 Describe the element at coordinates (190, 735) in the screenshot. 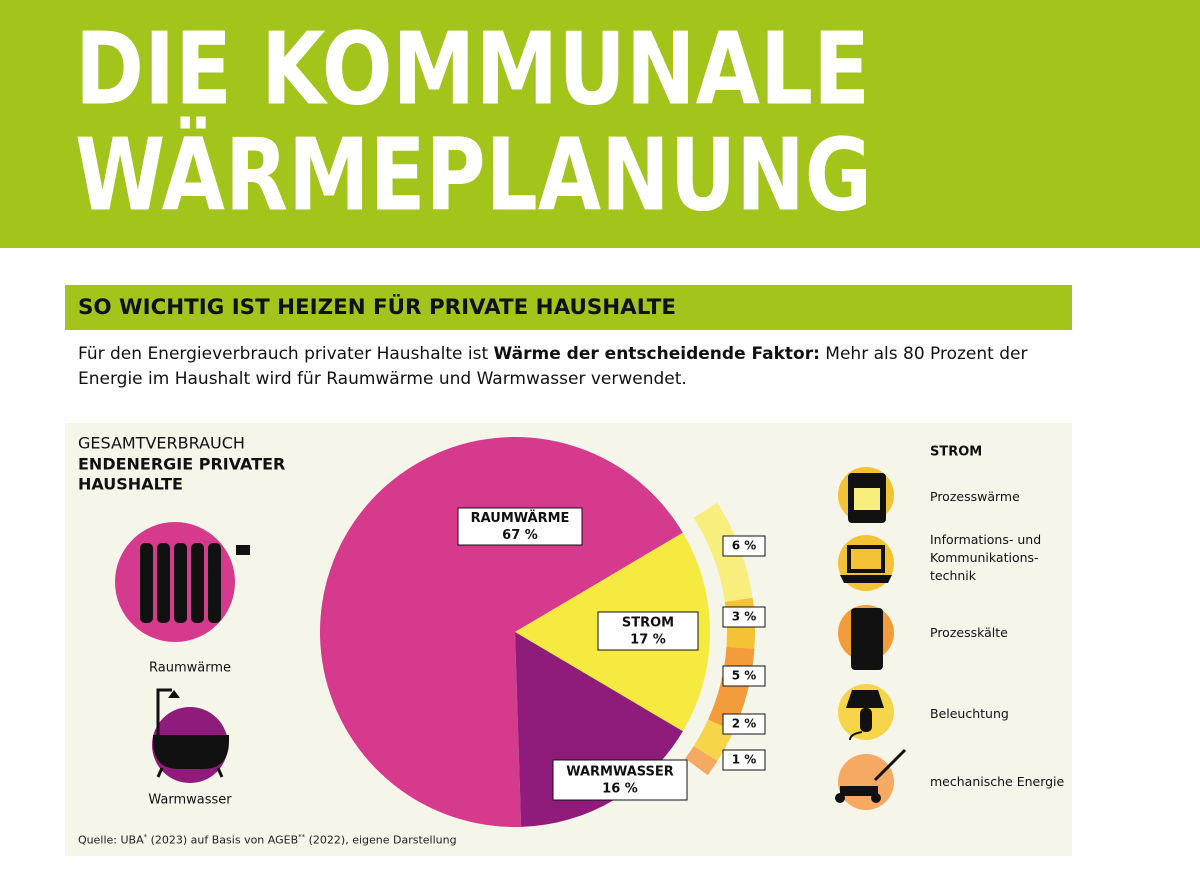

I see `bath-icon` at that location.